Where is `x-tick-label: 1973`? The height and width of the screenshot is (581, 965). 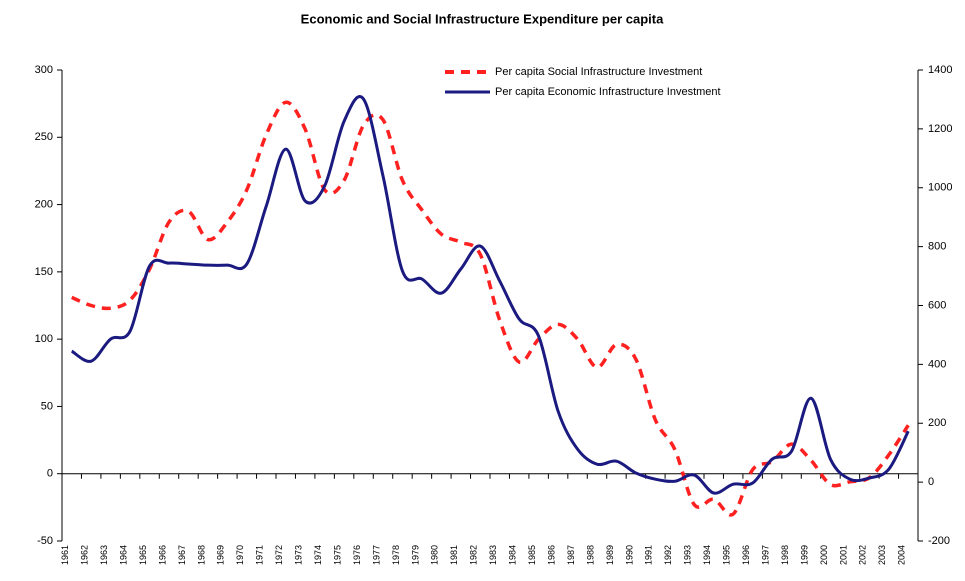
x-tick-label: 1973 is located at coordinates (299, 555).